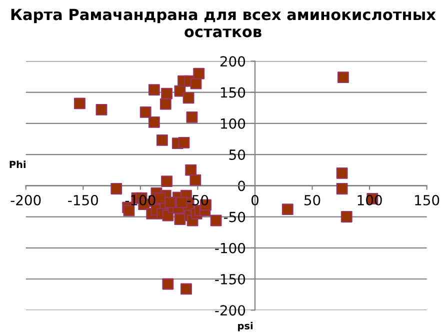 The image size is (446, 336). I want to click on x-tick-label: 150, so click(427, 200).